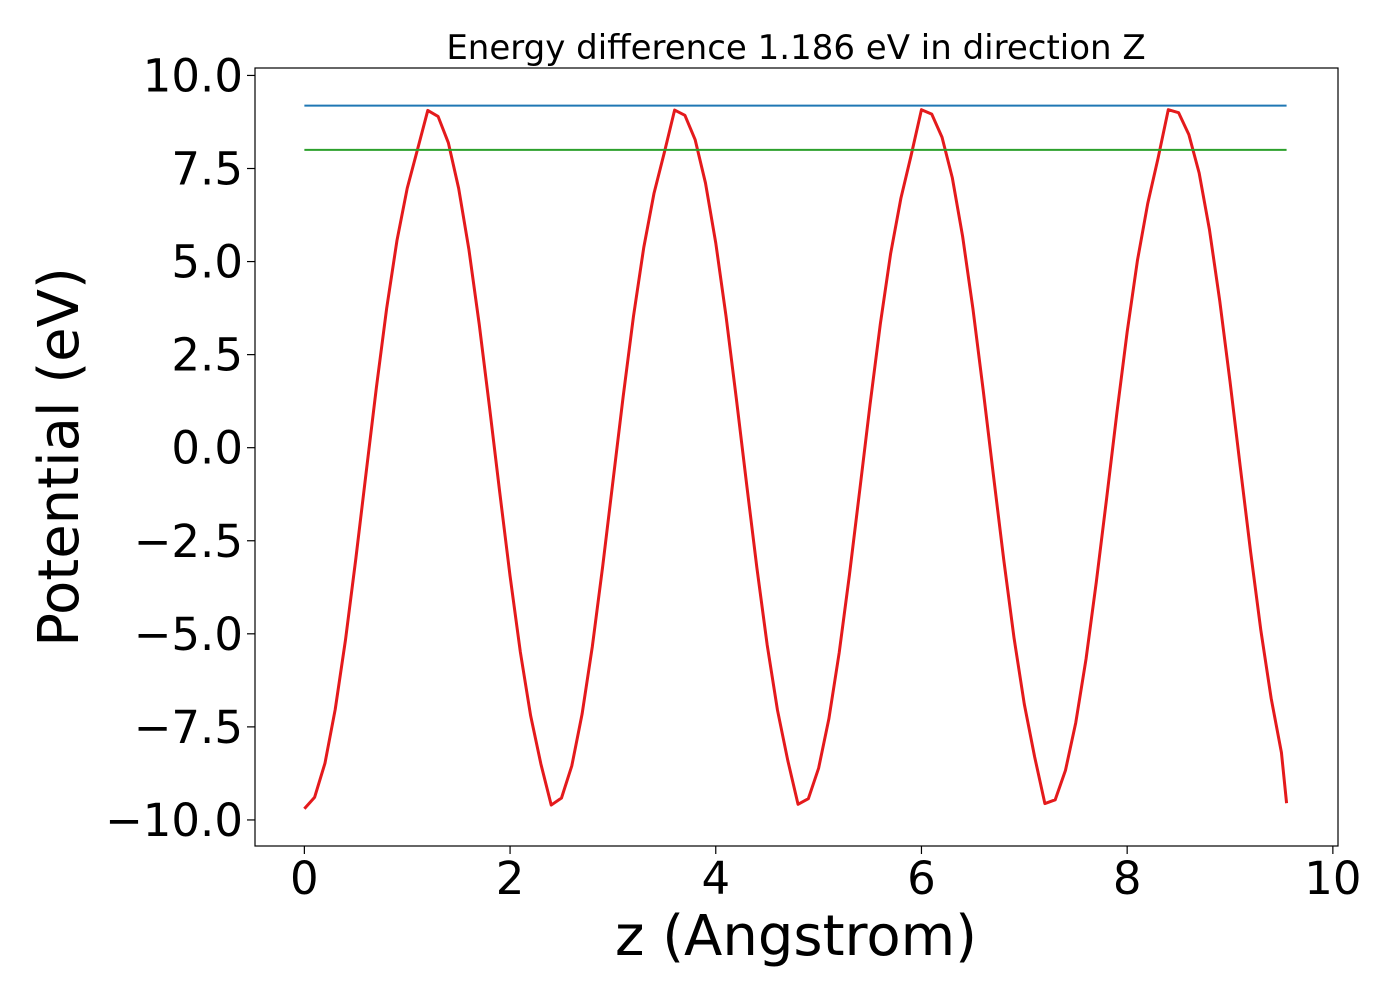  What do you see at coordinates (207, 448) in the screenshot?
I see `y-tick-label: 0.0` at bounding box center [207, 448].